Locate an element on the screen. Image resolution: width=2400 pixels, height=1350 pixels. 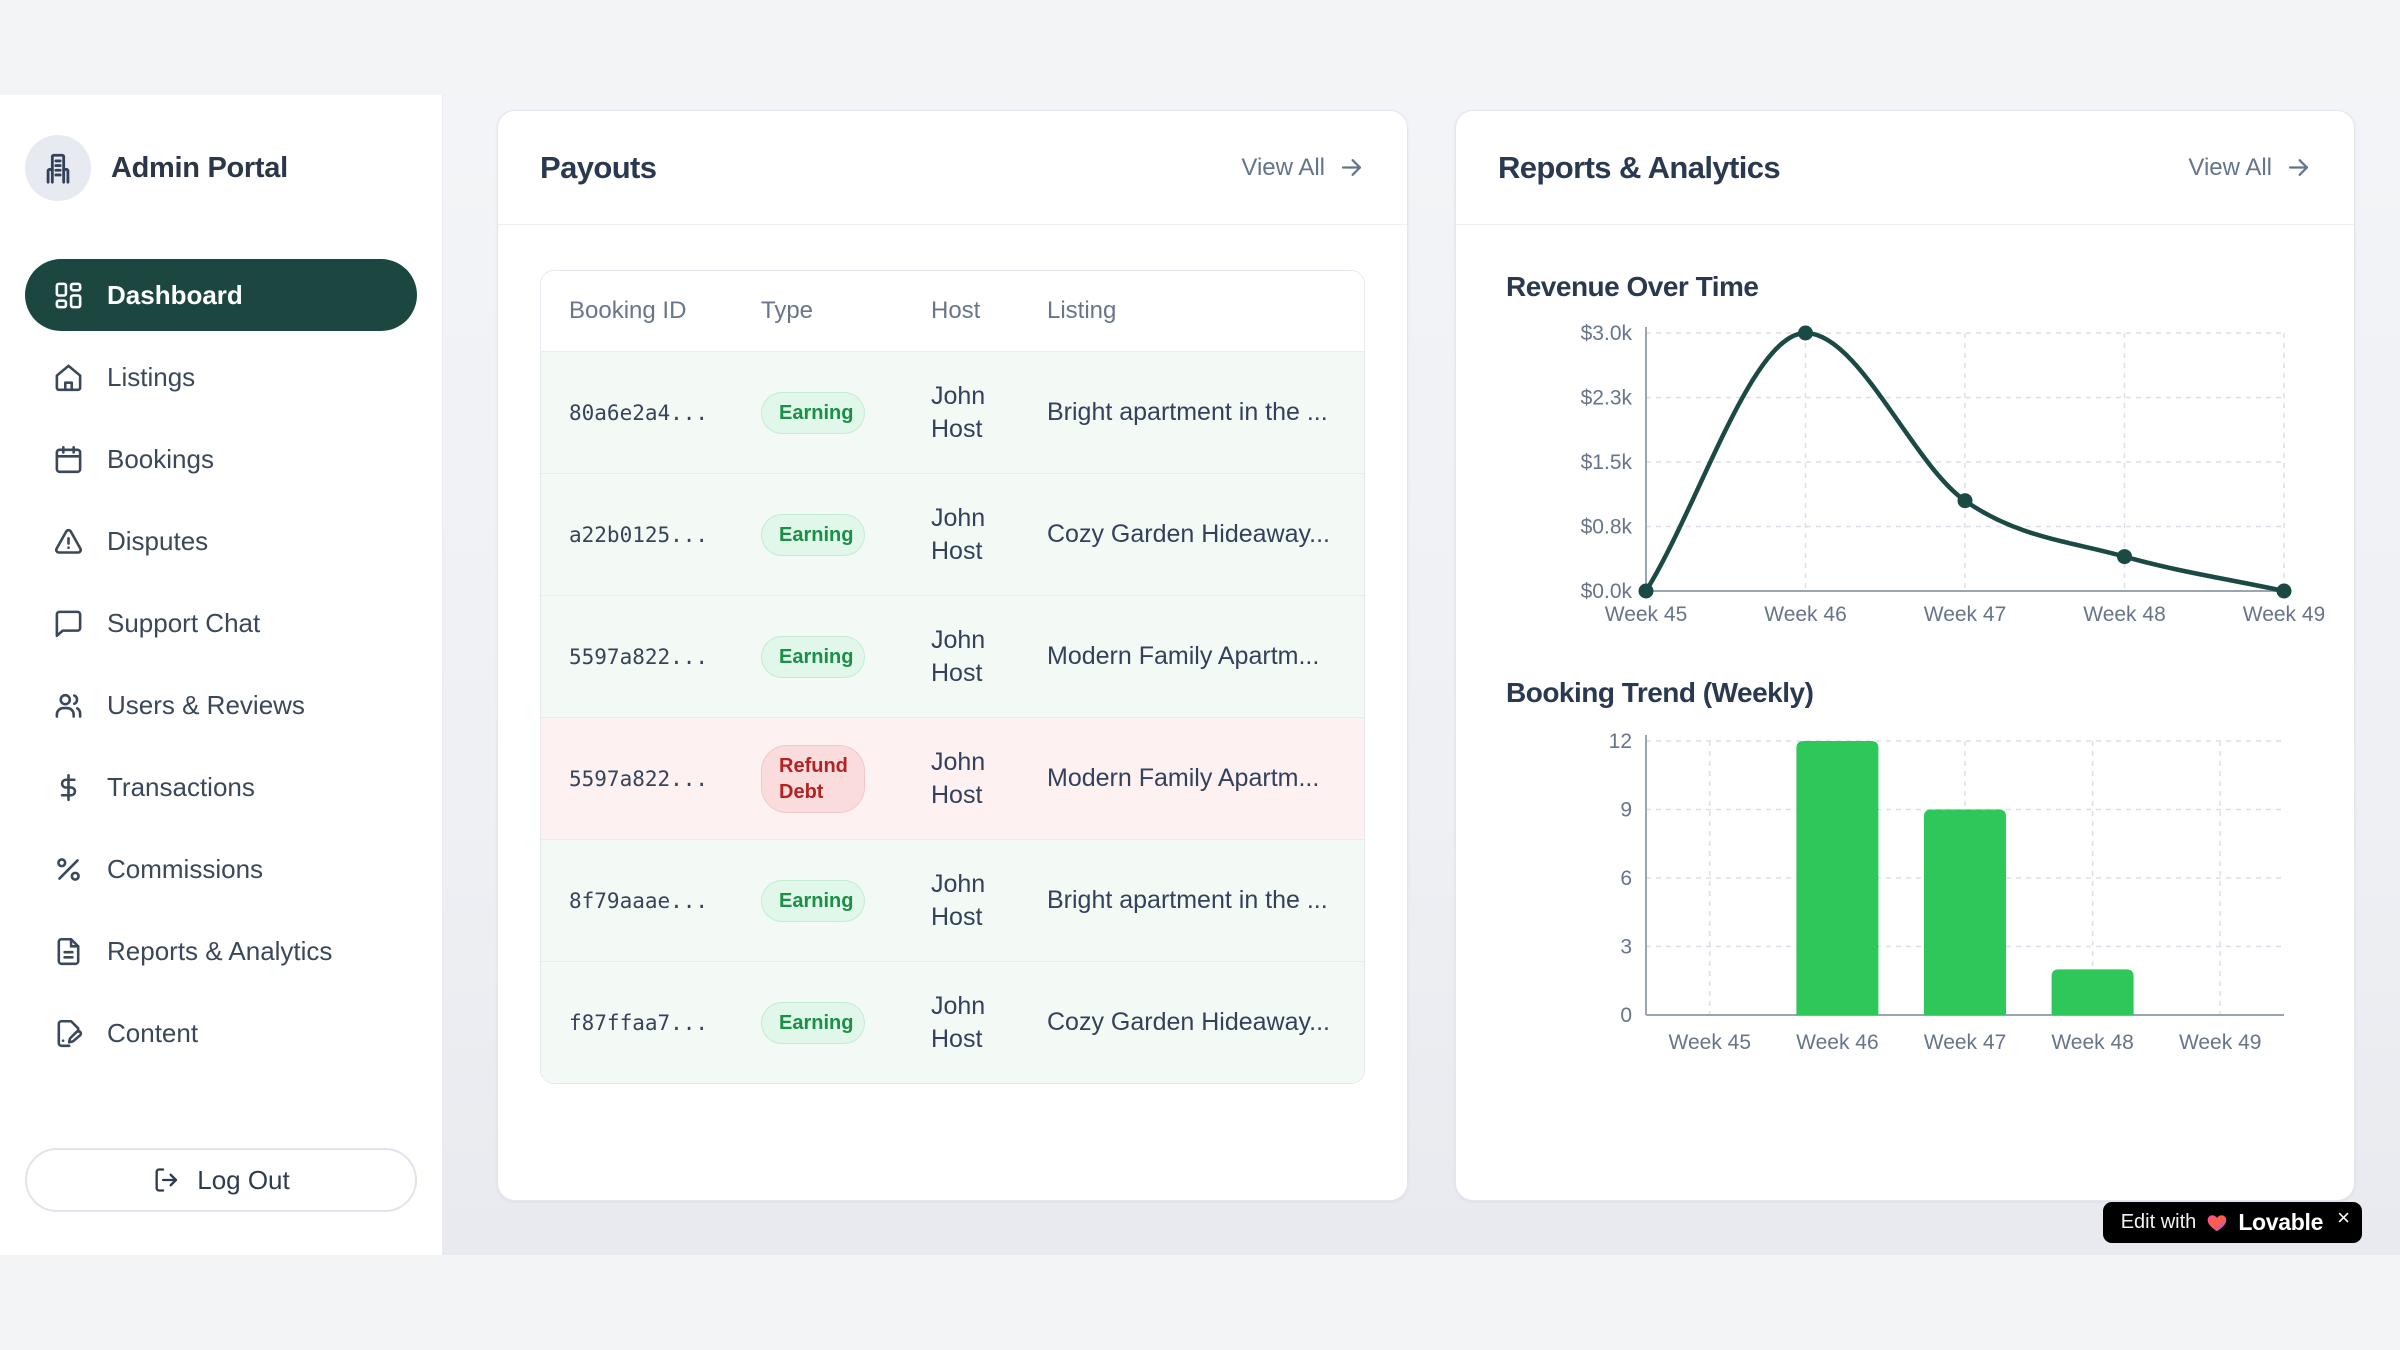
svg-text: $3.0k is located at coordinates (1607, 333).